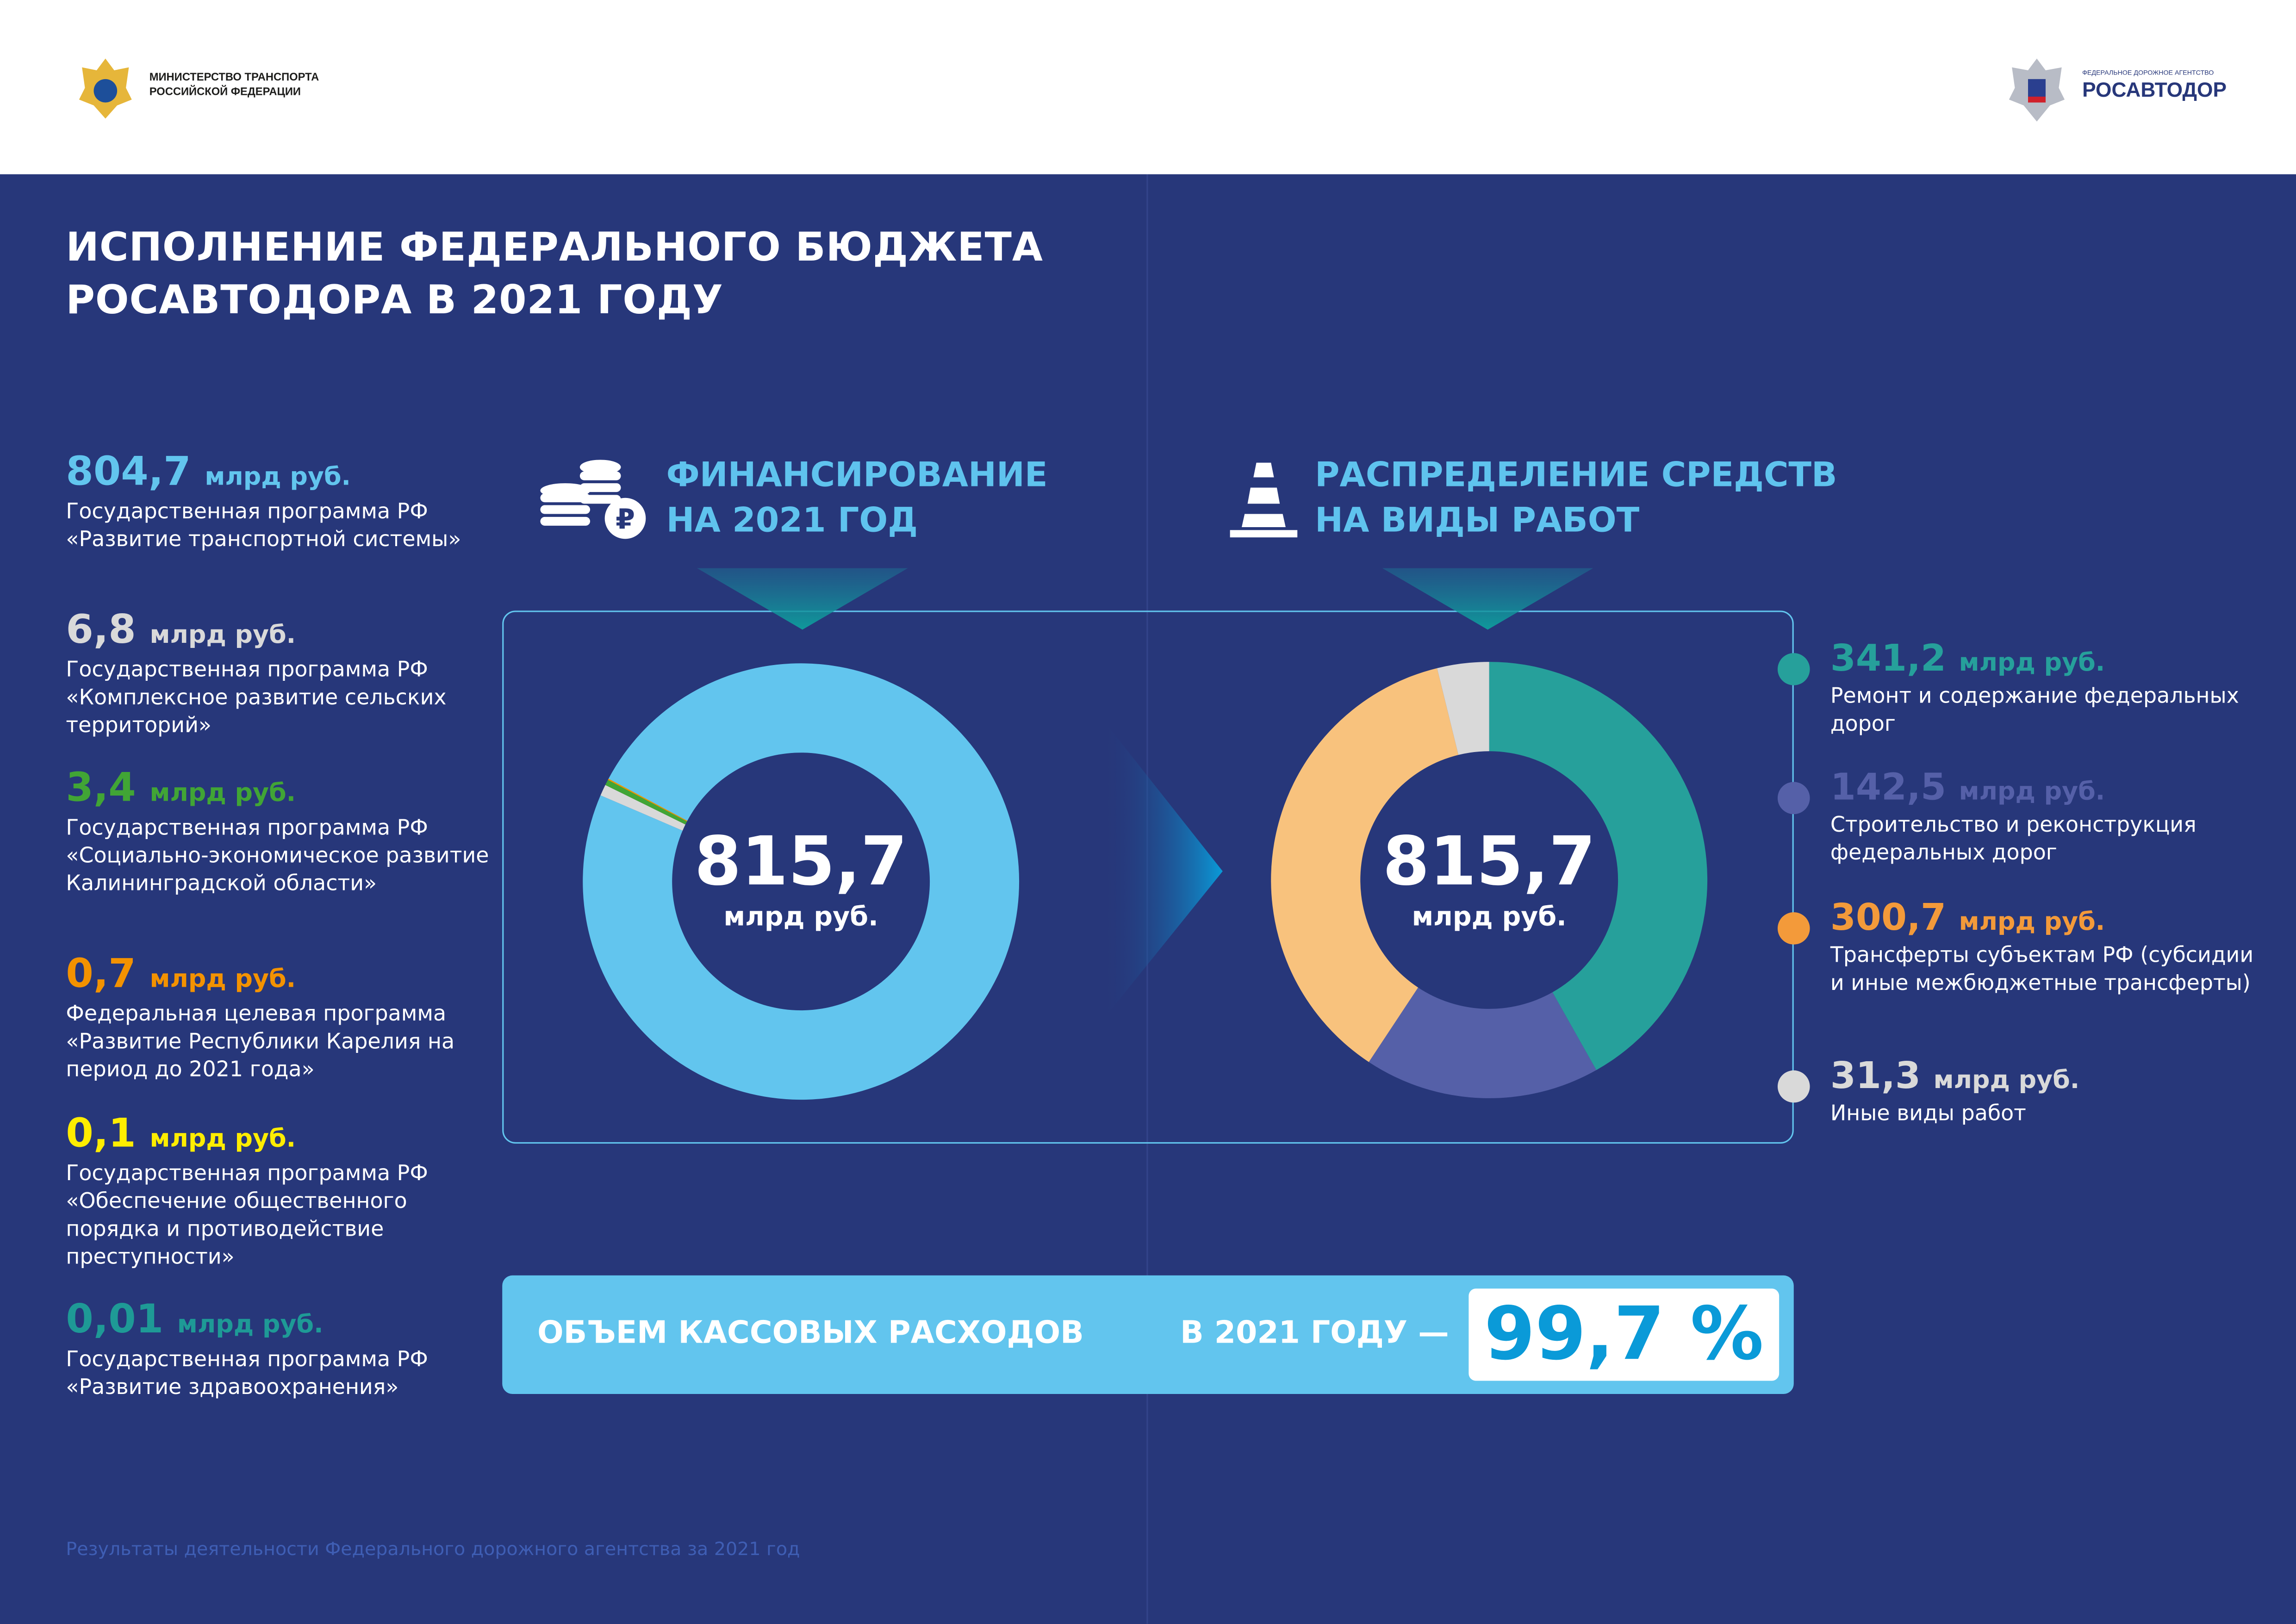 Image resolution: width=2296 pixels, height=1624 pixels. What do you see at coordinates (802, 599) in the screenshot?
I see `funding-pointer` at bounding box center [802, 599].